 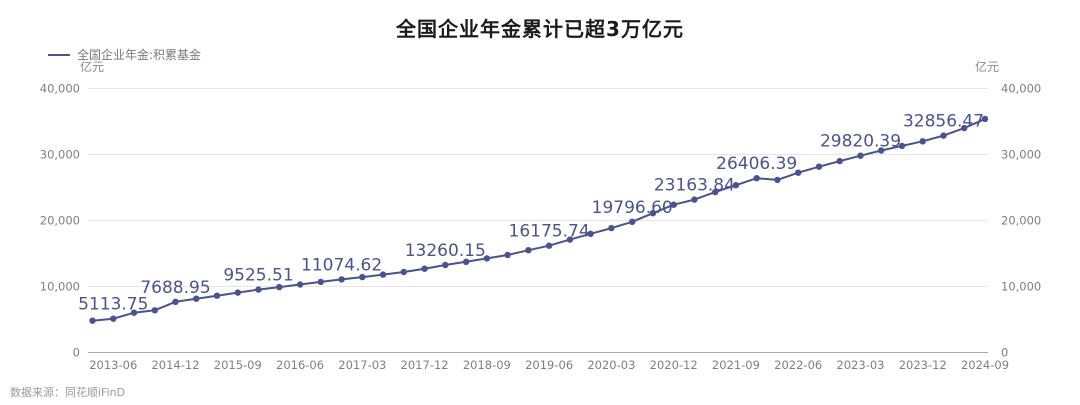 What do you see at coordinates (258, 276) in the screenshot?
I see `data-value-label: 9525.51` at bounding box center [258, 276].